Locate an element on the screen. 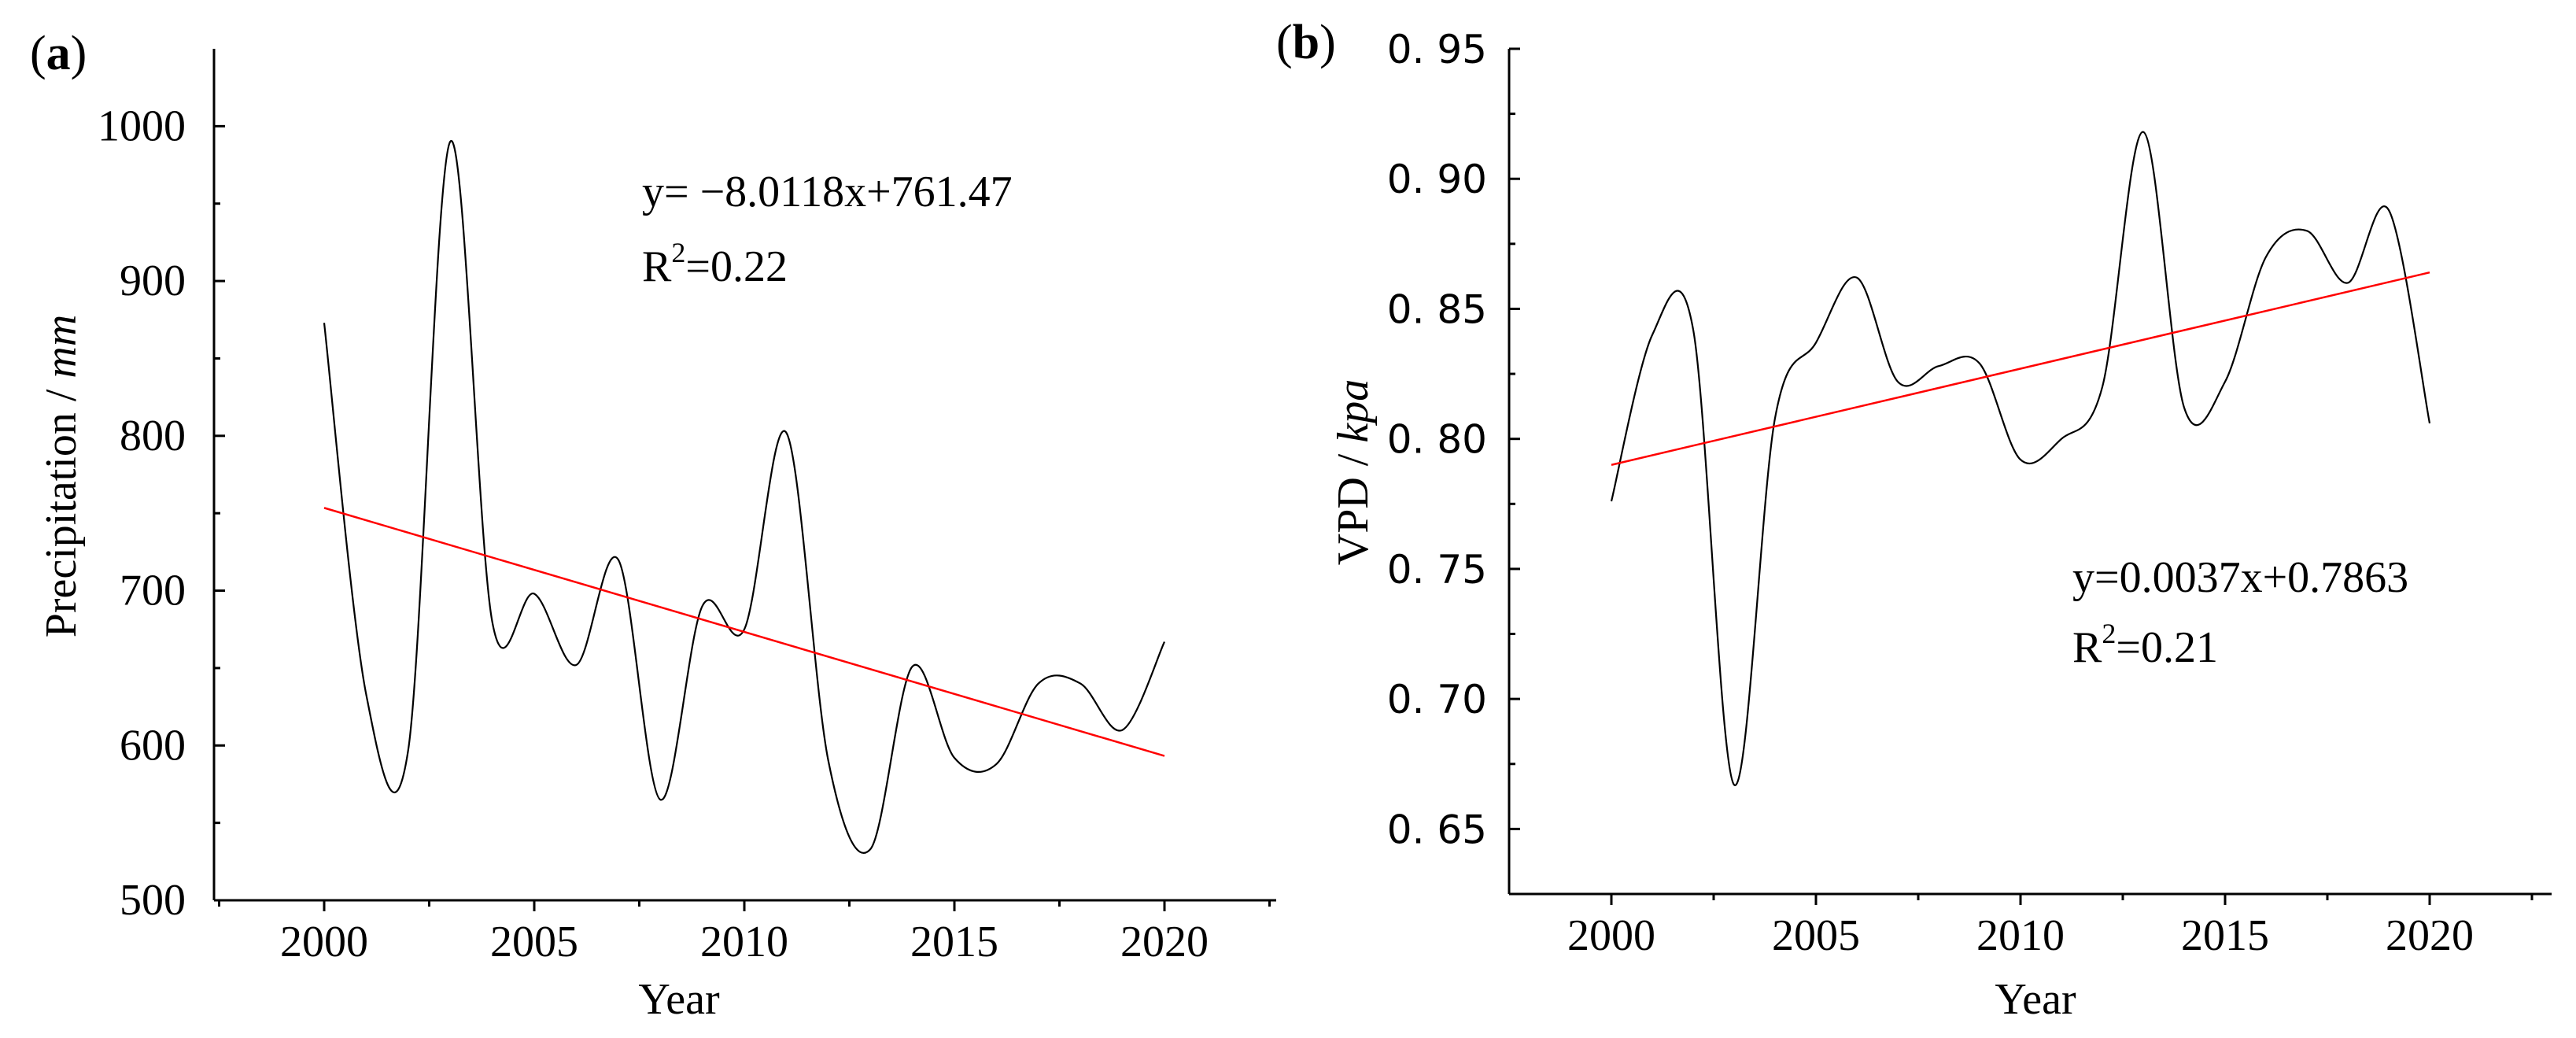 The height and width of the screenshot is (1038, 2576). y-tick-label: 600 is located at coordinates (153, 745).